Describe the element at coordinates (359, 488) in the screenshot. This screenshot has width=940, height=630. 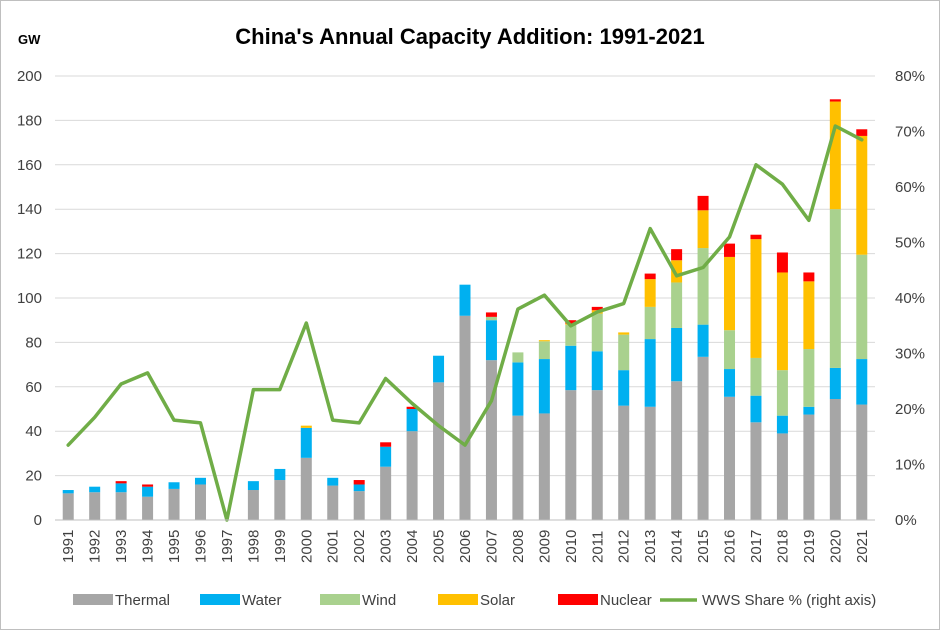
I see `bar-water-2002` at that location.